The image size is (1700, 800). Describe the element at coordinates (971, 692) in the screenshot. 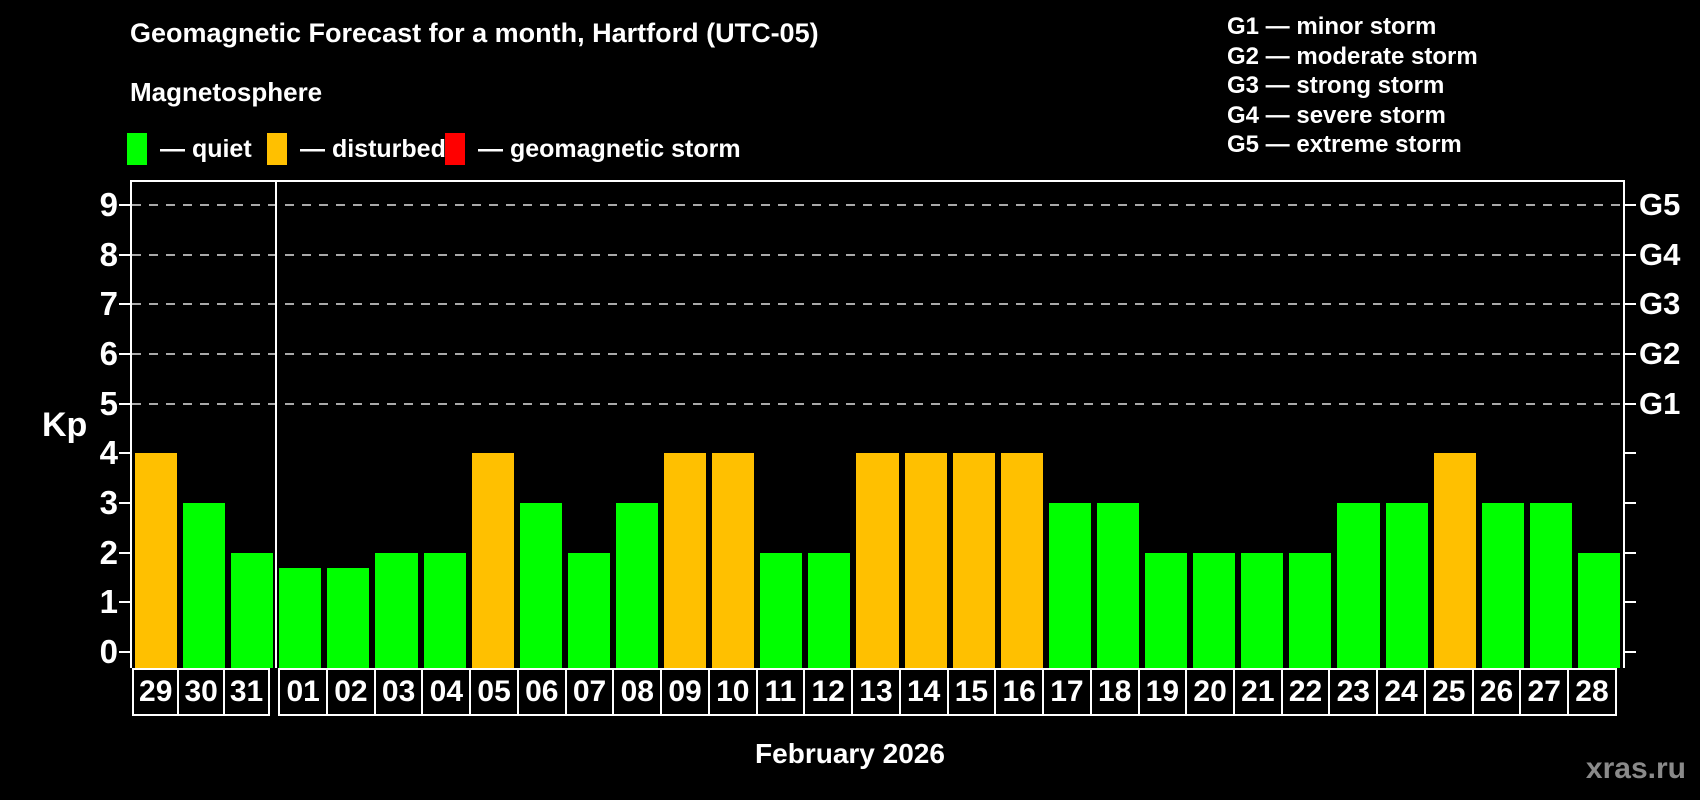

I see `day-label-15: 15` at that location.